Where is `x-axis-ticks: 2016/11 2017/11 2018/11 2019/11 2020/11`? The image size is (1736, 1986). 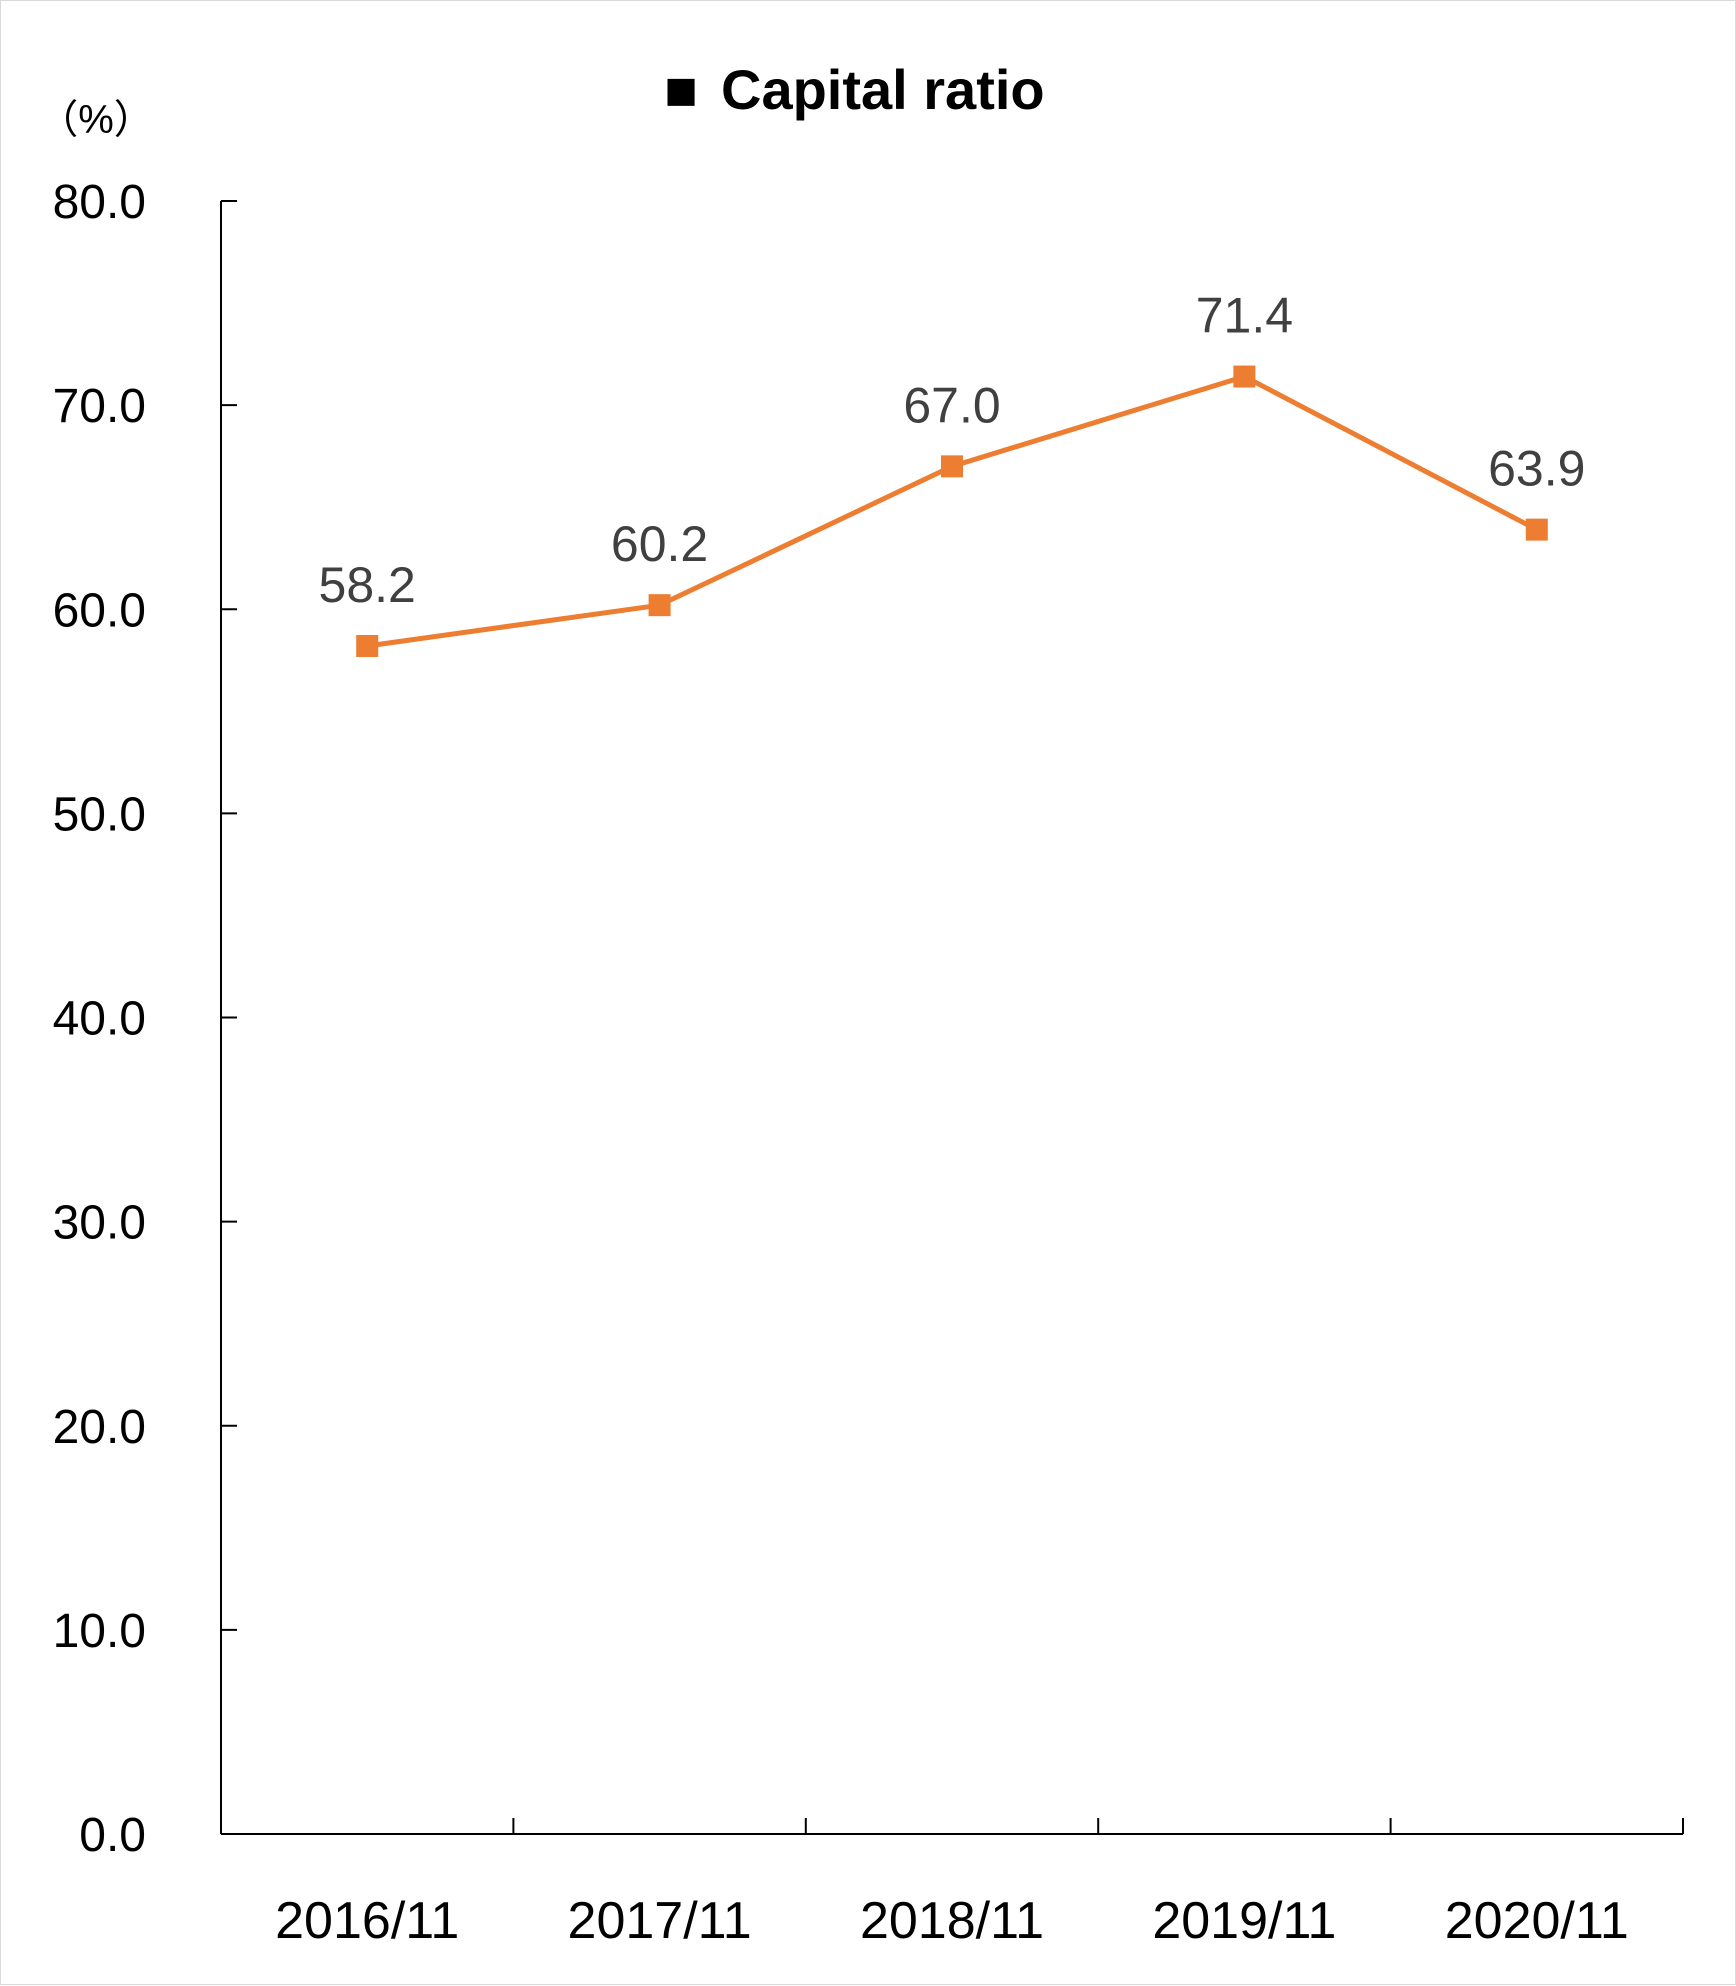 x-axis-ticks: 2016/11 2017/11 2018/11 2019/11 2020/11 is located at coordinates (952, 1884).